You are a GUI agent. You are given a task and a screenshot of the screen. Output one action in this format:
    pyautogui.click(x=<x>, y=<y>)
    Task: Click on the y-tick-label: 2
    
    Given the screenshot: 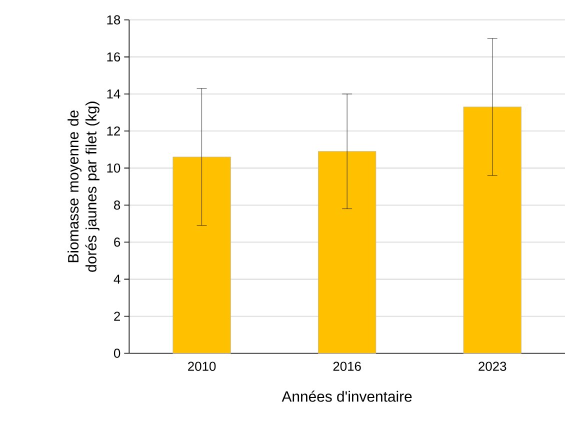 What is the action you would take?
    pyautogui.click(x=117, y=316)
    